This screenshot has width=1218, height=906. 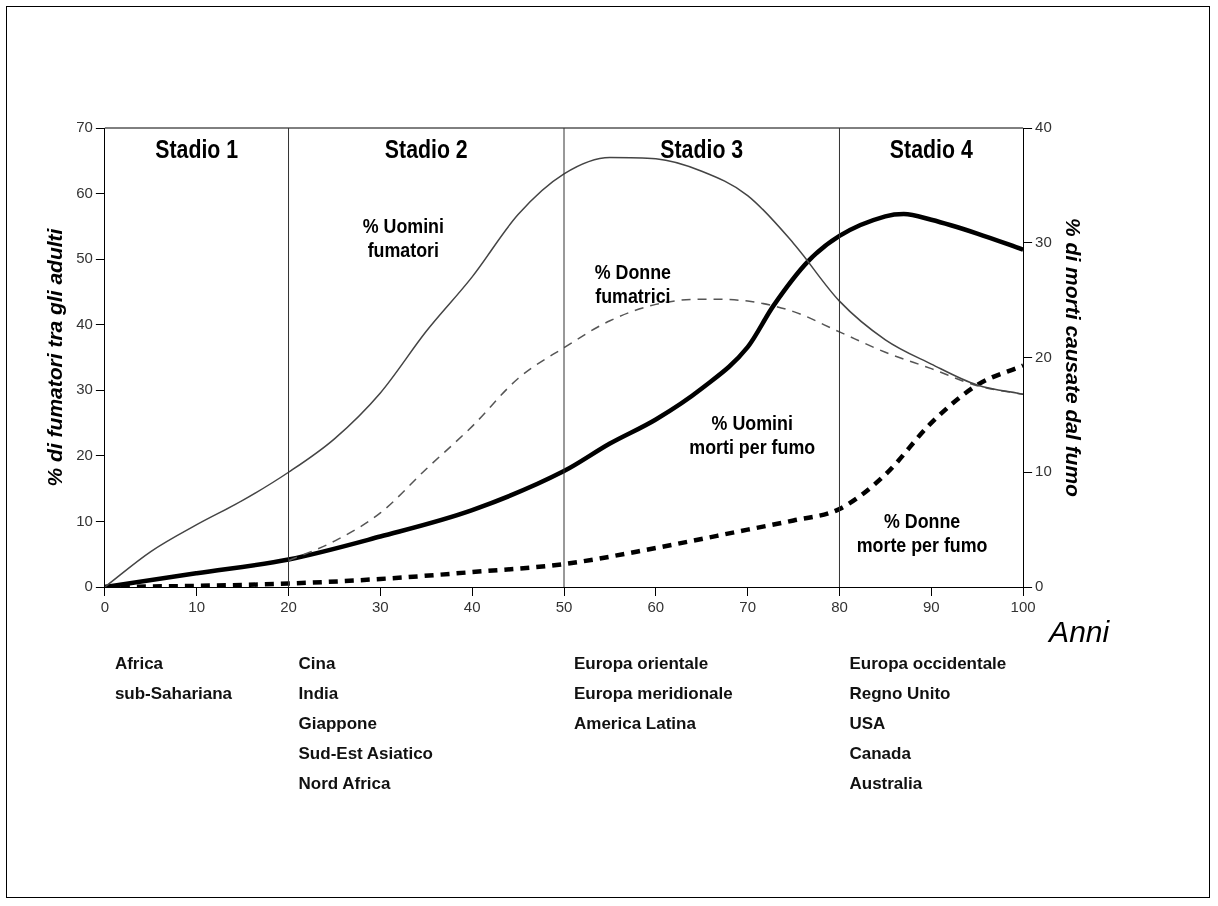 I want to click on x-tick-label: 30, so click(x=380, y=607).